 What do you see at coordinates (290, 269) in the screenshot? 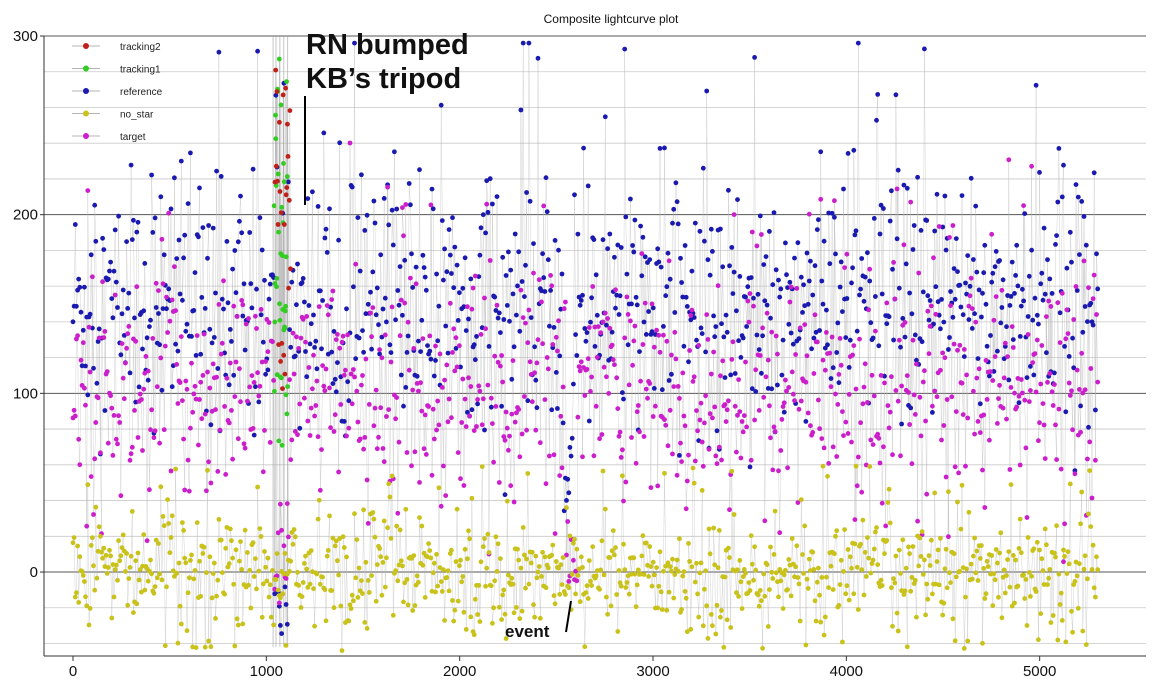
I see `point-tracking2` at bounding box center [290, 269].